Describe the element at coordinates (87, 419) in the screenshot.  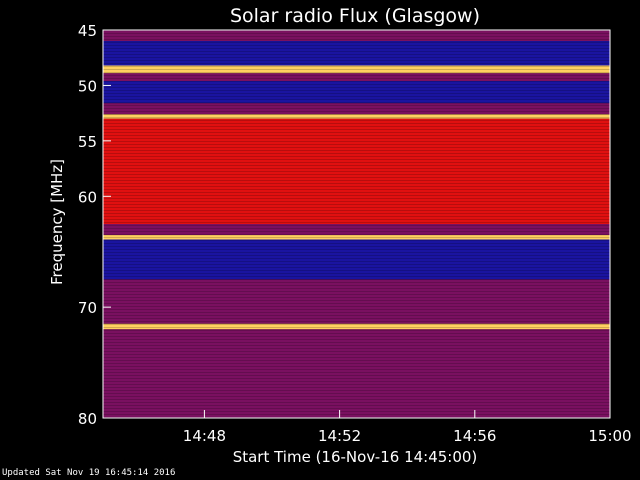
I see `y-tick-label: 80` at that location.